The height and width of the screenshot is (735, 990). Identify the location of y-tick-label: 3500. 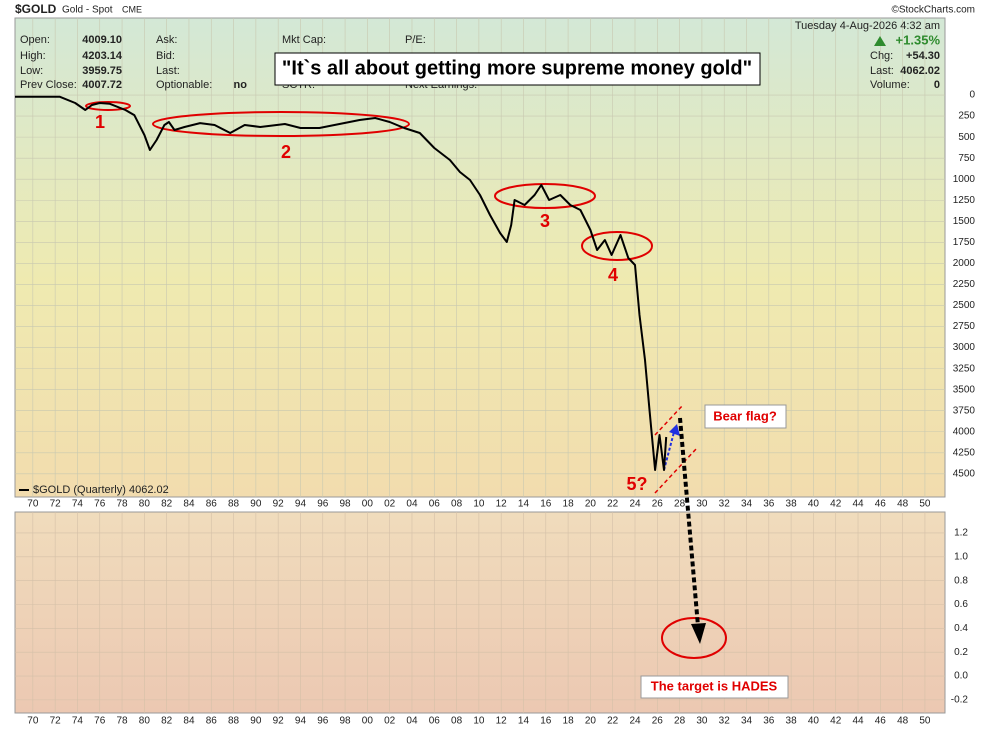
(964, 389).